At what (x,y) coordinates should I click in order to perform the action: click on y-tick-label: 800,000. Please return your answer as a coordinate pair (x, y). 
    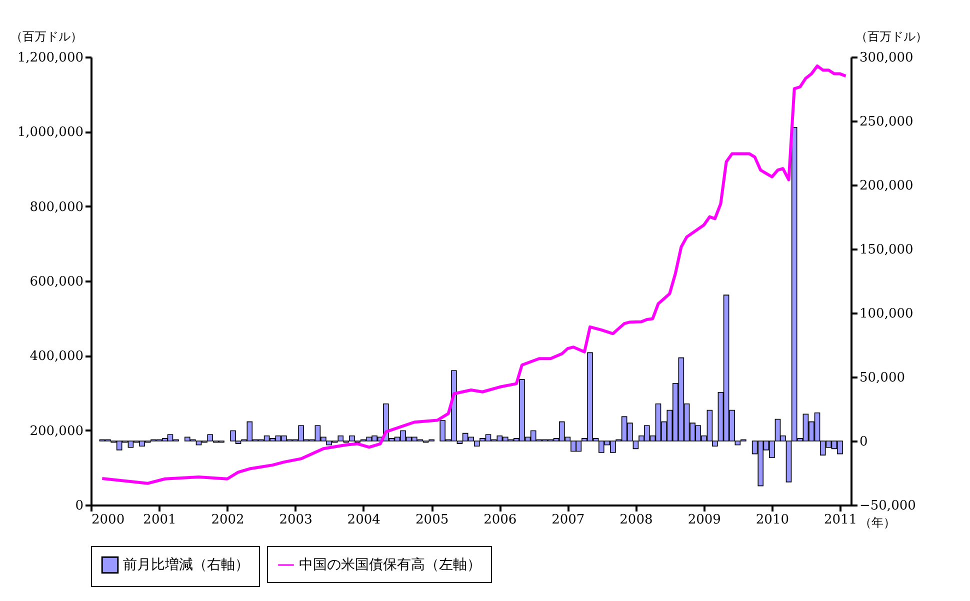
    Looking at the image, I should click on (57, 207).